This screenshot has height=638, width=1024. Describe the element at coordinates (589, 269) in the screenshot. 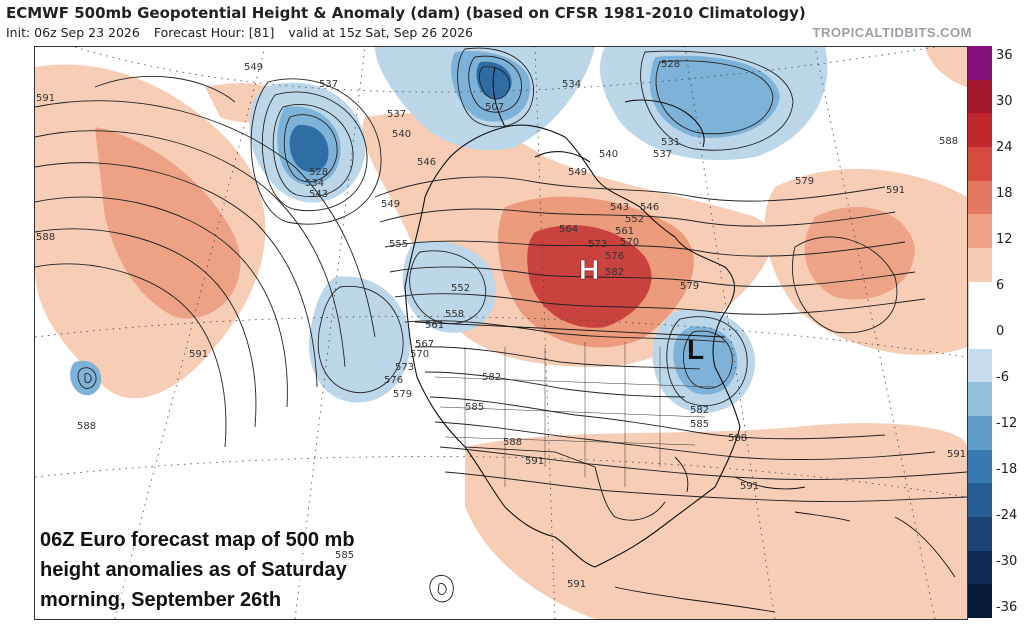

I see `high-pressure-marker: H` at that location.